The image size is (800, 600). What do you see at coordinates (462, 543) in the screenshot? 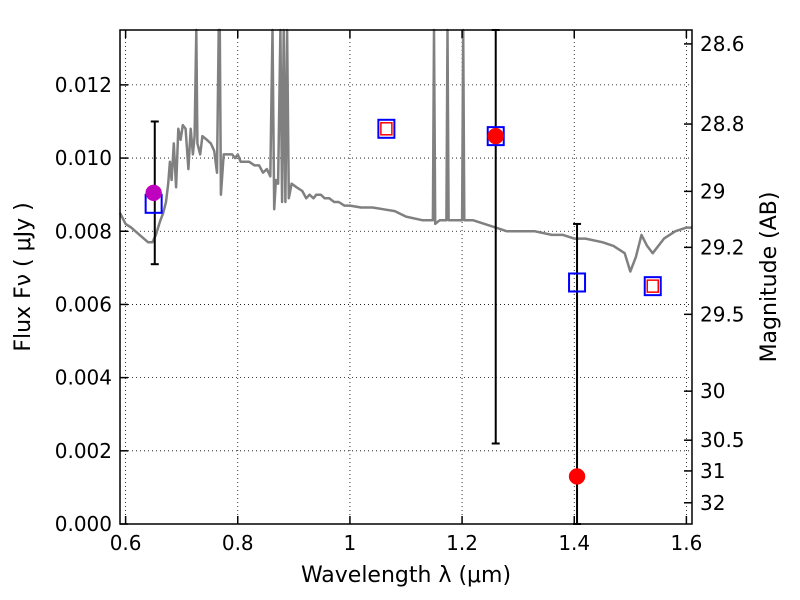
I see `x-tick-label: 1.2` at bounding box center [462, 543].